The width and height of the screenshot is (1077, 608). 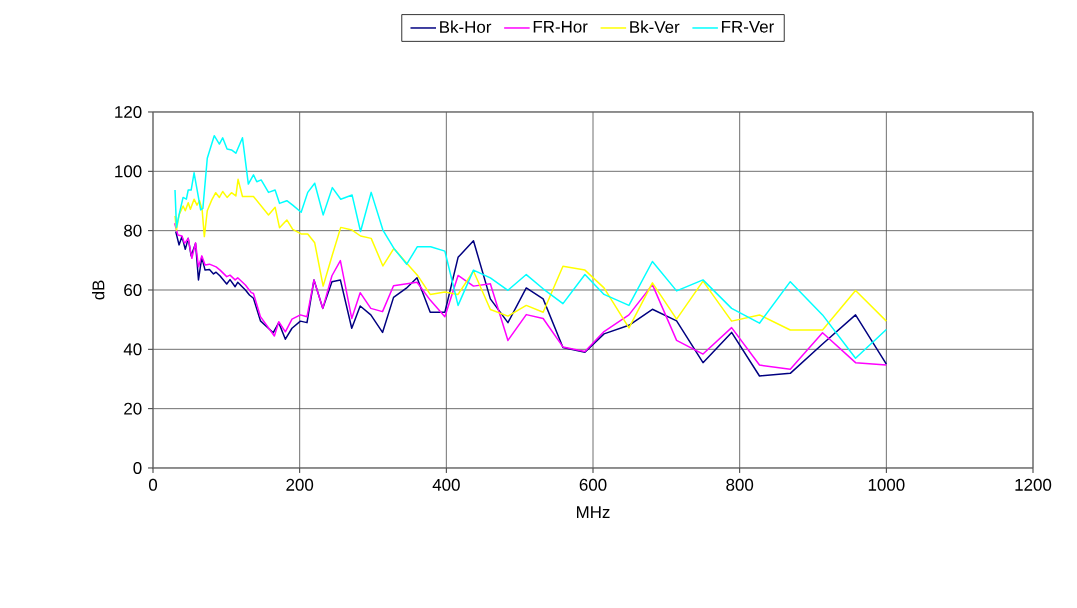 What do you see at coordinates (1033, 484) in the screenshot?
I see `x-tick-label: 1200` at bounding box center [1033, 484].